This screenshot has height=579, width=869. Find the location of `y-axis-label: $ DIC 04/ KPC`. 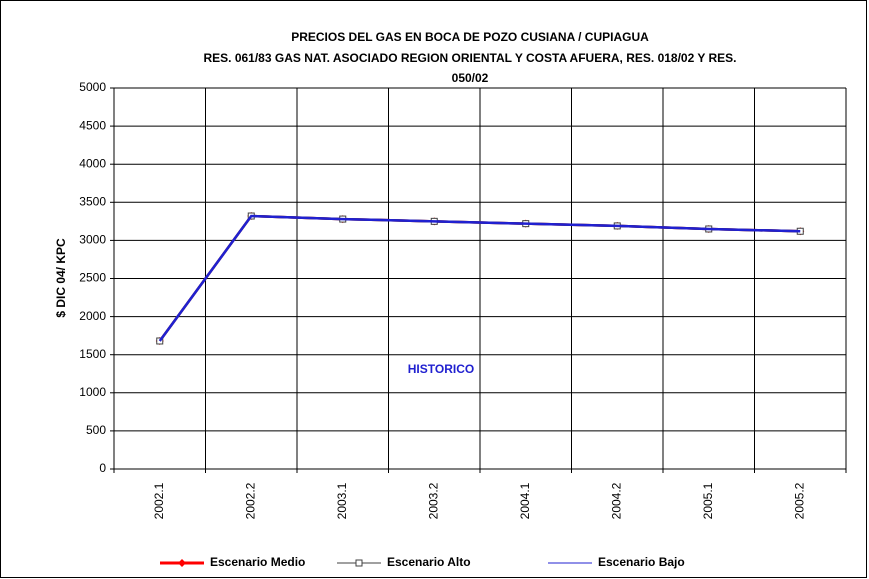

y-axis-label: $ DIC 04/ KPC is located at coordinates (61, 278).